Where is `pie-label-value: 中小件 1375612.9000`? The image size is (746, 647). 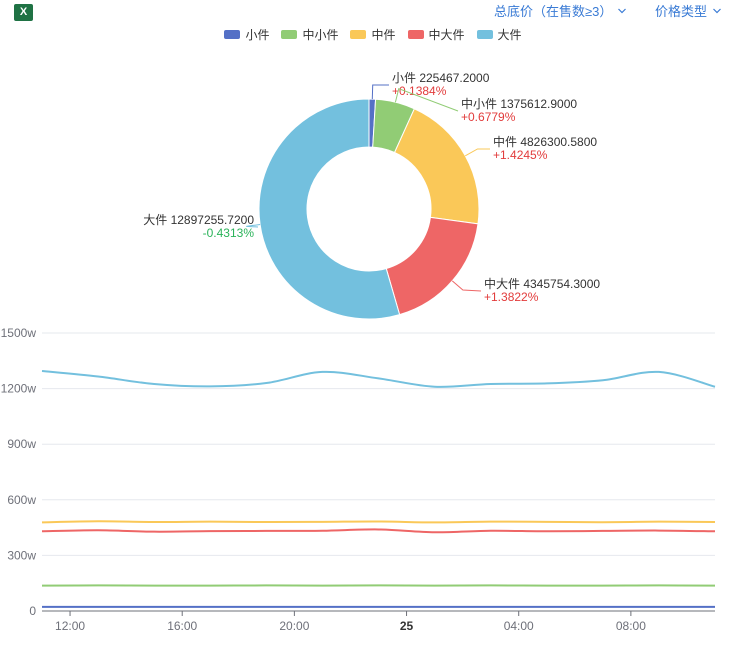
pie-label-value: 中小件 1375612.9000 is located at coordinates (519, 103).